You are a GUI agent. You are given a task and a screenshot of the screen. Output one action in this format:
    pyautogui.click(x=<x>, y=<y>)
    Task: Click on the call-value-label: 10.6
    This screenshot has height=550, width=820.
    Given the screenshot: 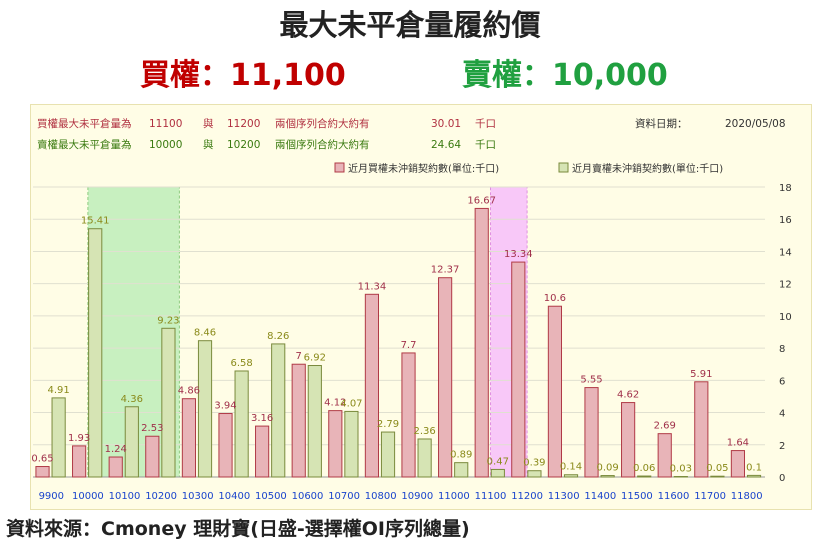 What is the action you would take?
    pyautogui.click(x=555, y=298)
    